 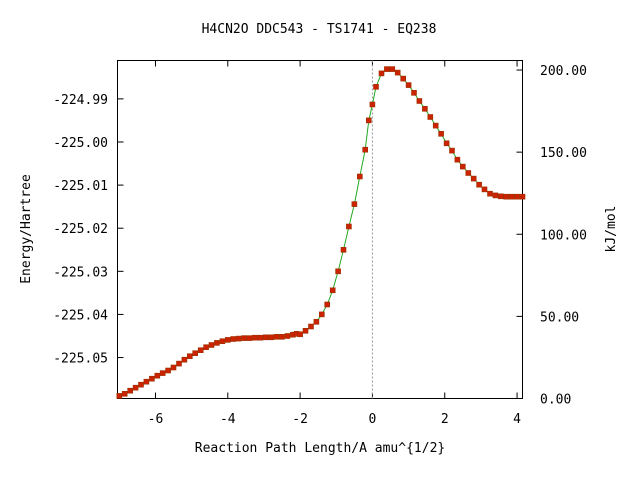 What do you see at coordinates (80, 143) in the screenshot?
I see `y-tick-label: -225.00` at bounding box center [80, 143].